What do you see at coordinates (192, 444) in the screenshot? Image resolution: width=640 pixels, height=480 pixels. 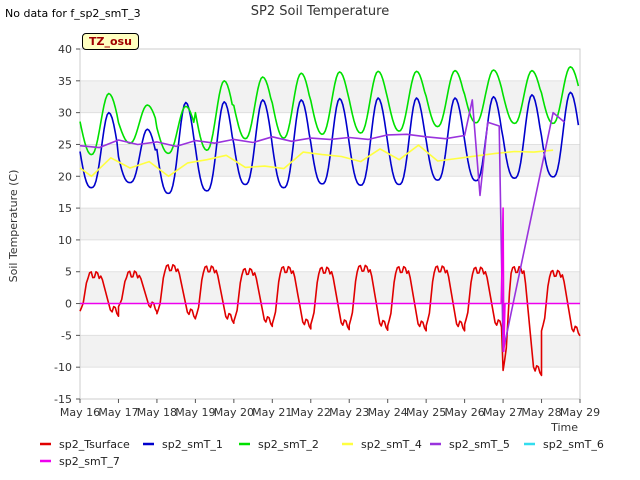 I see `legend-label: sp2_smT_1` at bounding box center [192, 444].